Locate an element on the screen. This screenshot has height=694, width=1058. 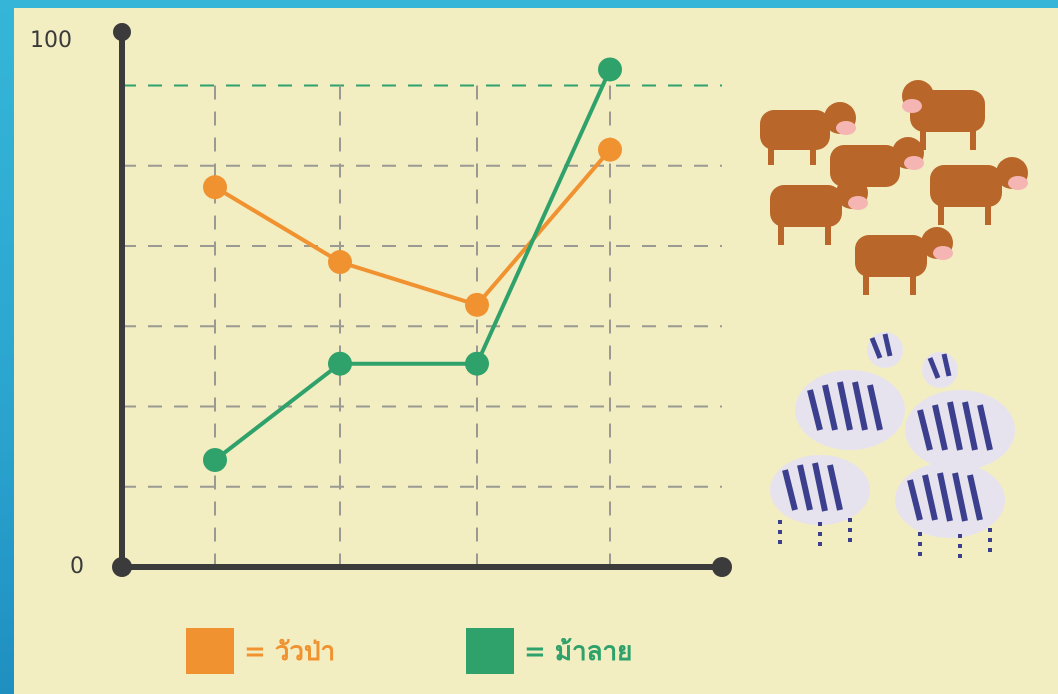
chart-legend: = วัวป่า = ม้าลาย is located at coordinates (529, 653).